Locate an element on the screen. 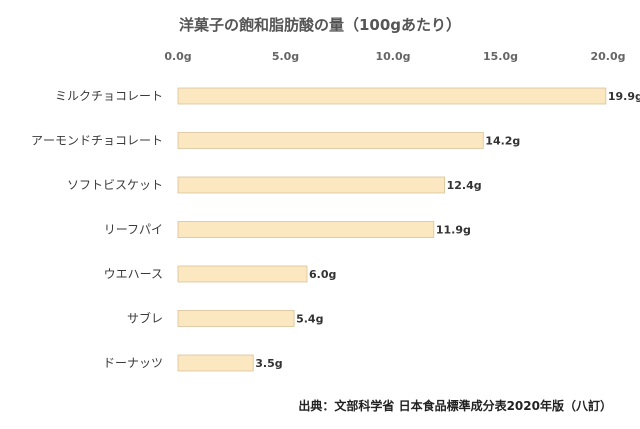 This screenshot has height=429, width=640. value-label: 12.4g is located at coordinates (464, 185).